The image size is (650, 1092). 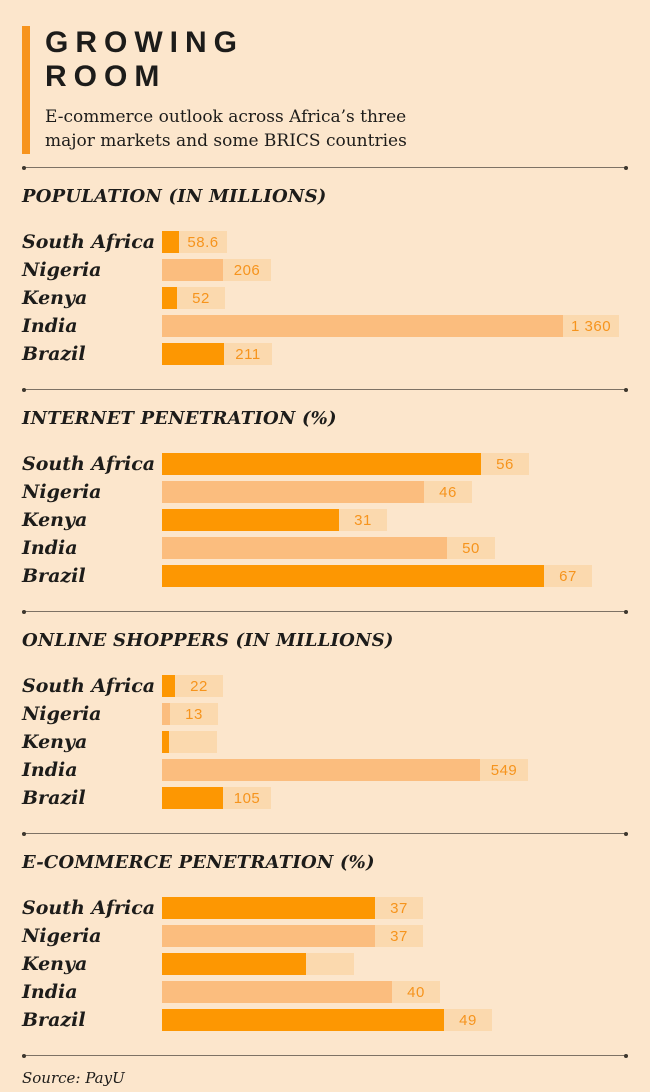 I want to click on bar-track: 206, so click(x=216, y=270).